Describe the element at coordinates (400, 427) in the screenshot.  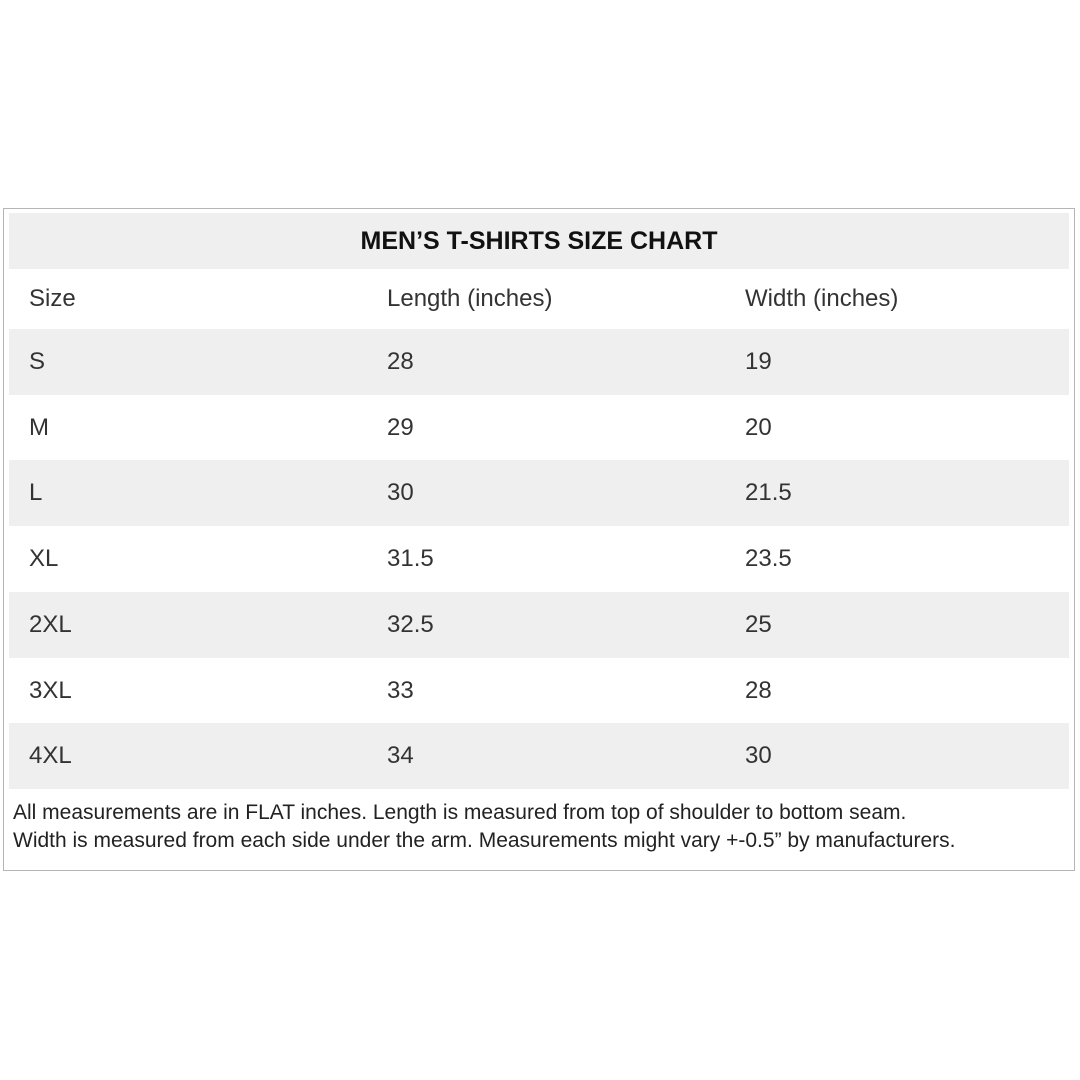
I see `cell-length: 29` at that location.